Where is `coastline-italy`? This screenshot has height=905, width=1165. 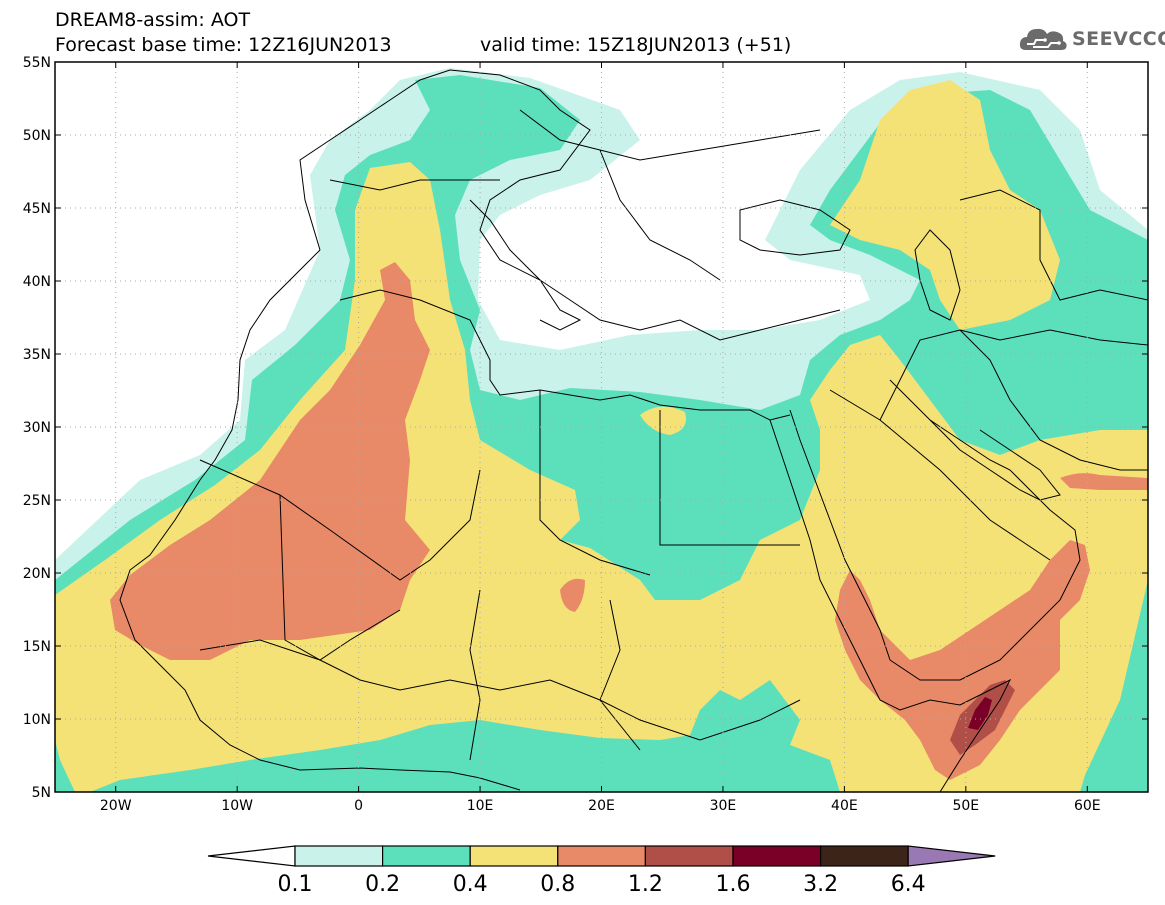 coastline-italy is located at coordinates (525, 265).